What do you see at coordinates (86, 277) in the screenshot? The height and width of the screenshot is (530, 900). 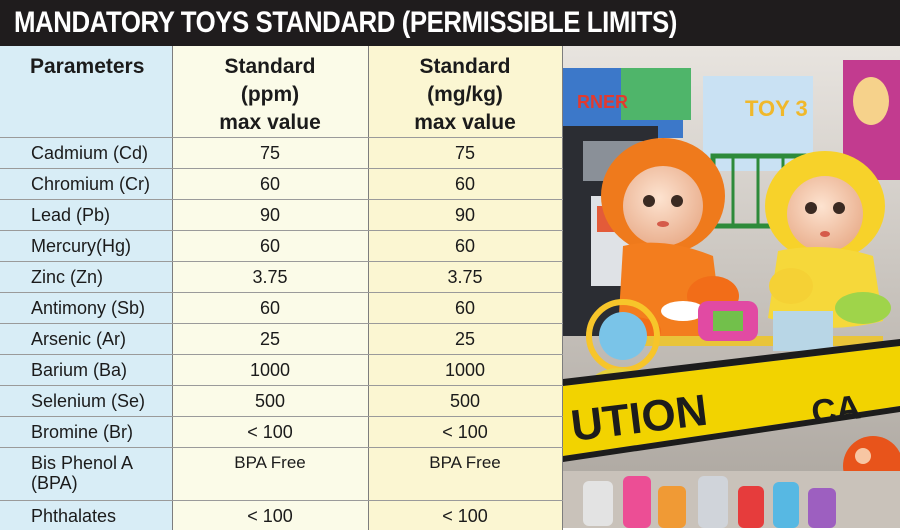 I see `parameter-cell: Zinc (Zn)` at bounding box center [86, 277].